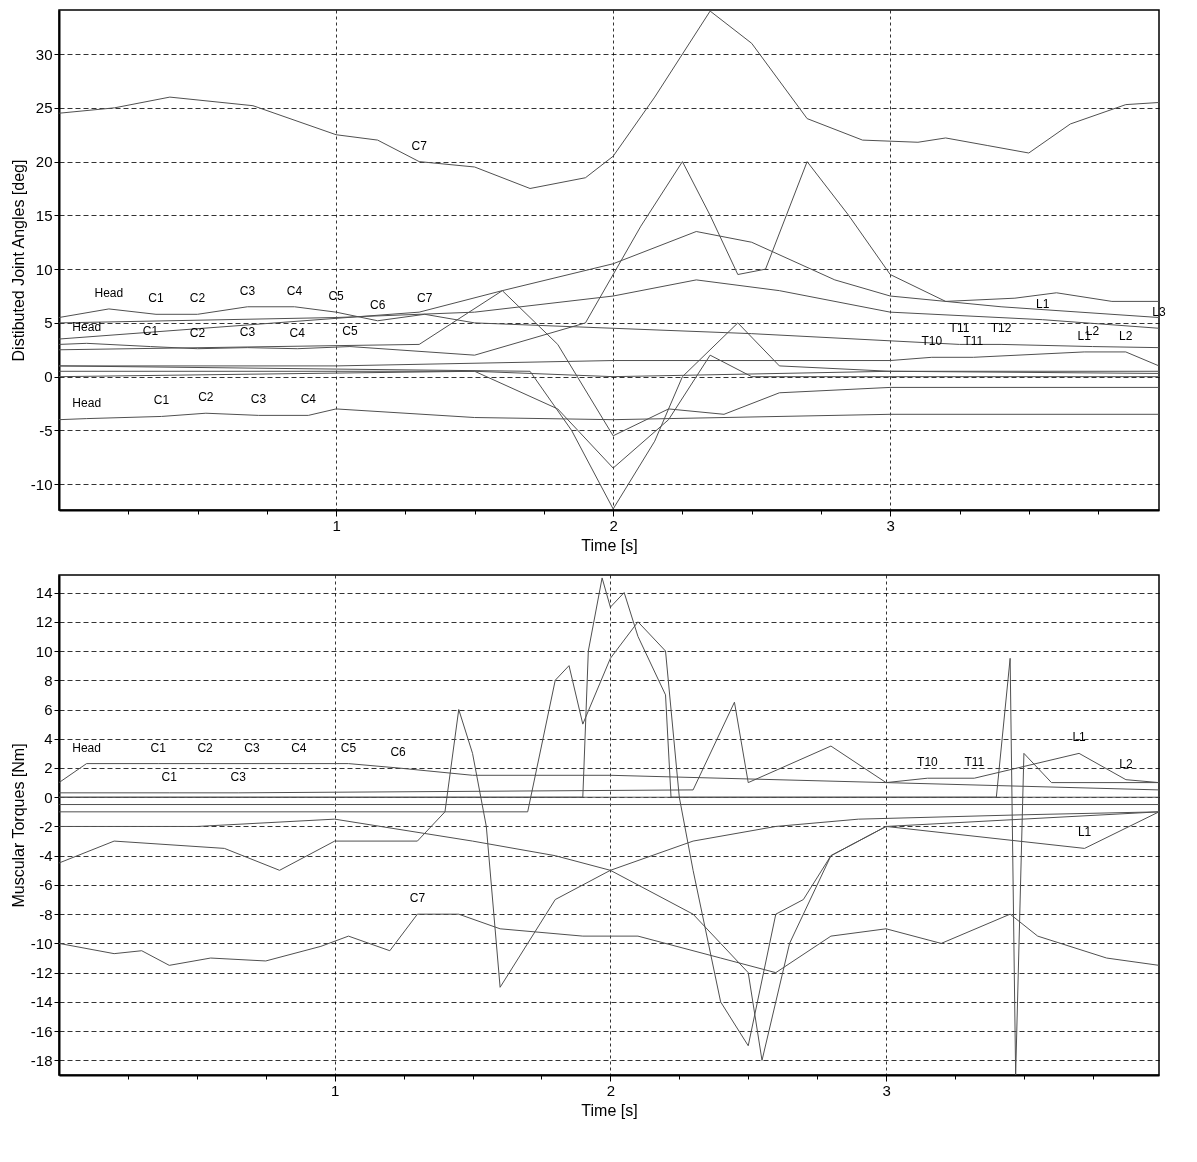  What do you see at coordinates (46, 885) in the screenshot?
I see `y-tick-label: -6` at bounding box center [46, 885].